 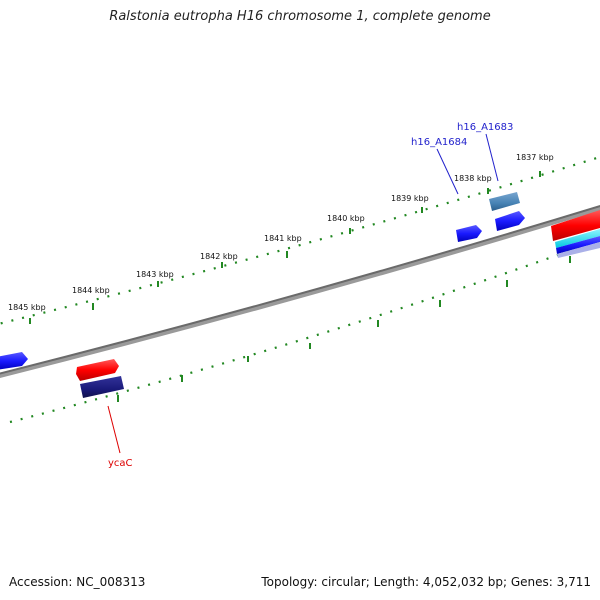 I want to click on tick-label: 1837 kbp, so click(x=535, y=157).